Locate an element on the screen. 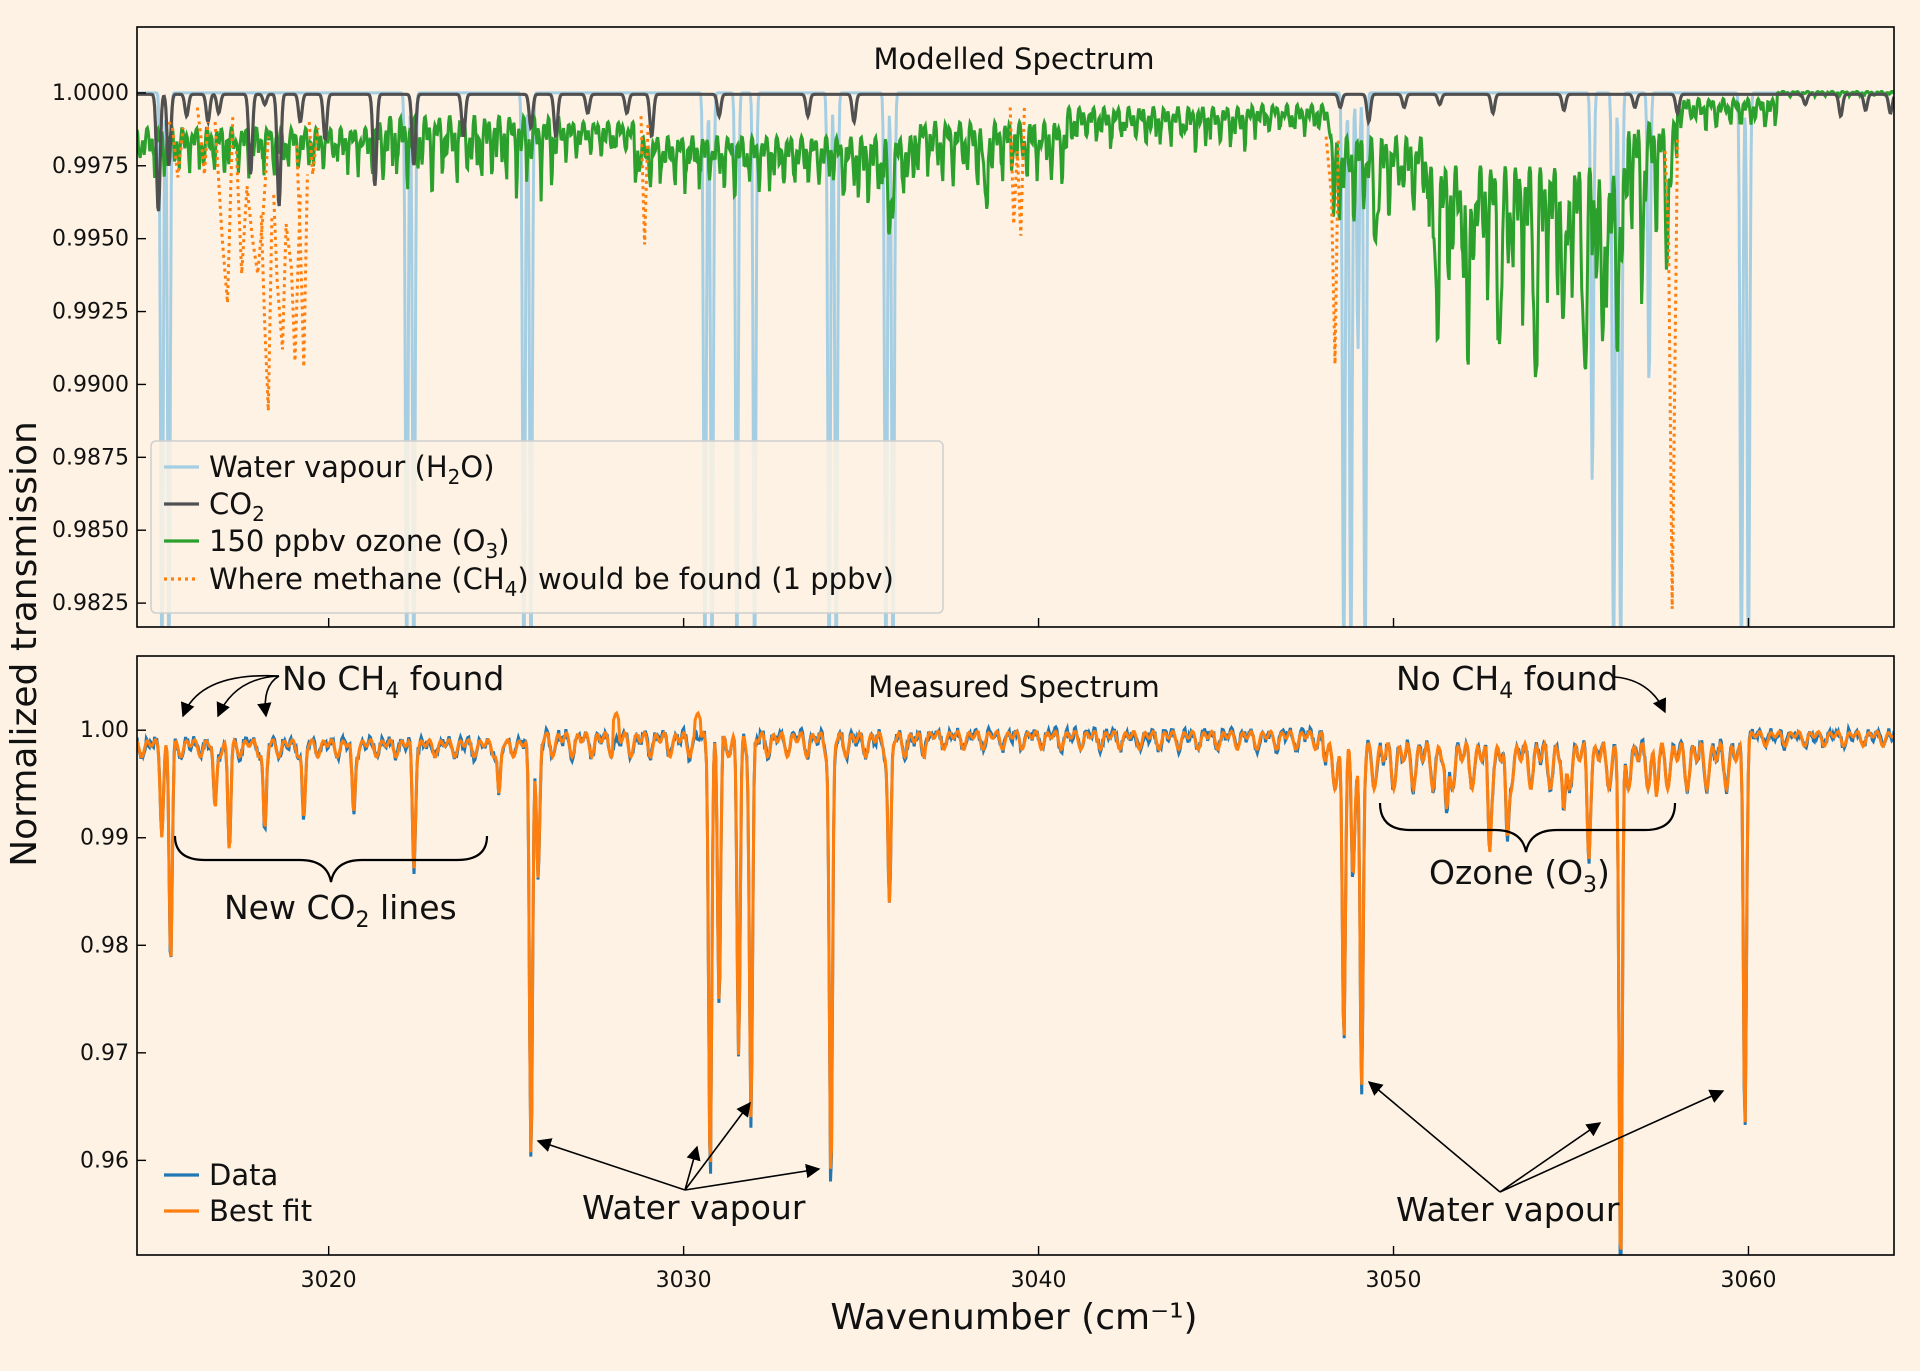 This screenshot has width=1920, height=1371. bottom-x-tick-label: 3030 is located at coordinates (684, 1280).